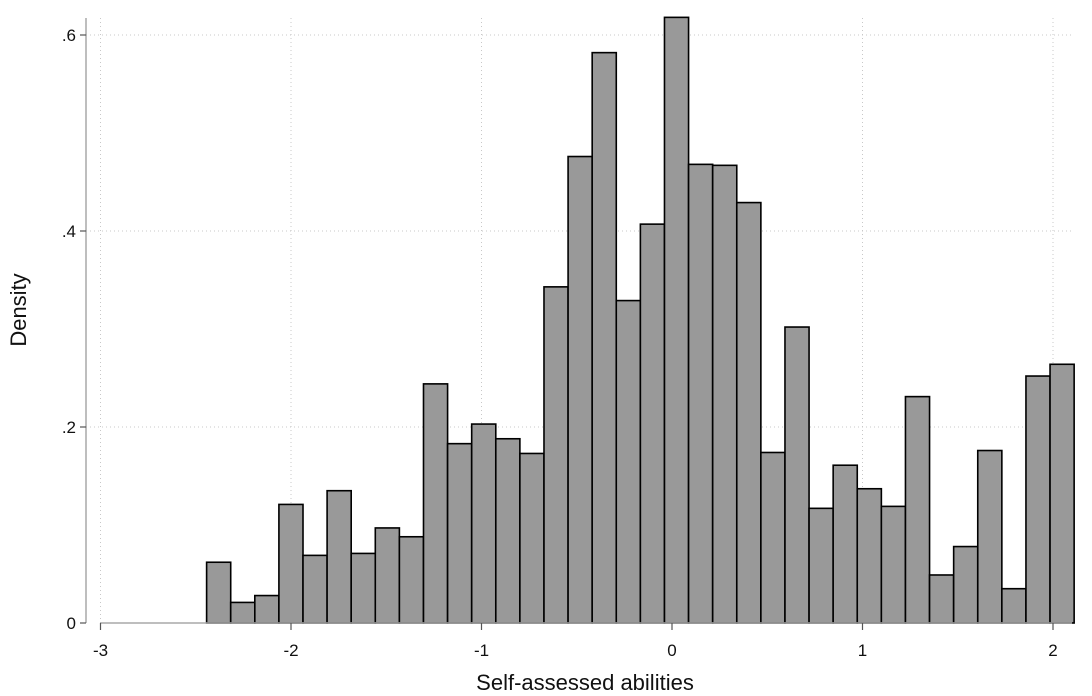 The height and width of the screenshot is (696, 1092). Describe the element at coordinates (69, 427) in the screenshot. I see `y-tick-label: .2` at that location.